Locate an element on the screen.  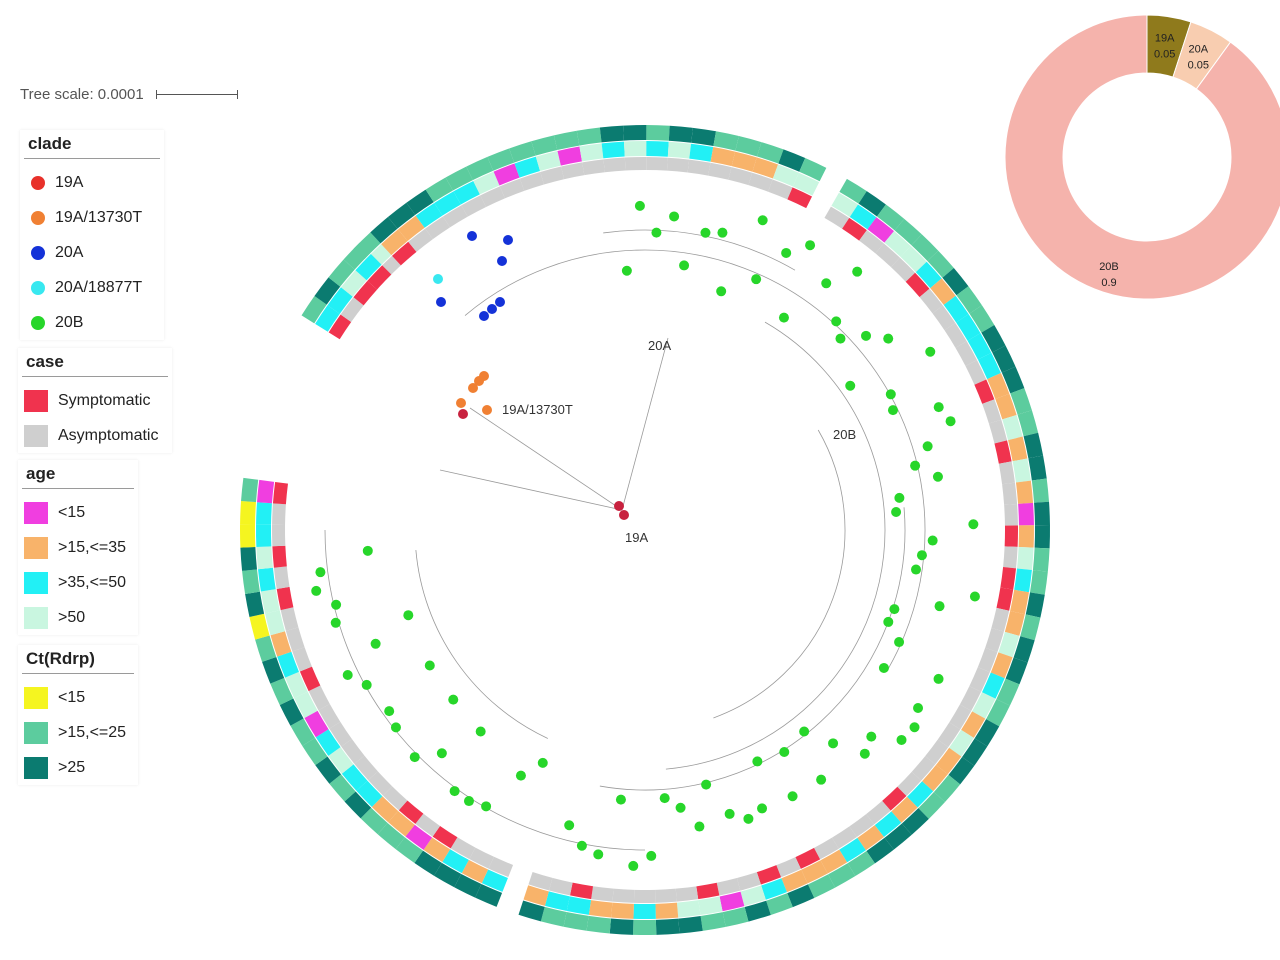
legend-item: Asymptomatic is located at coordinates (95, 435).